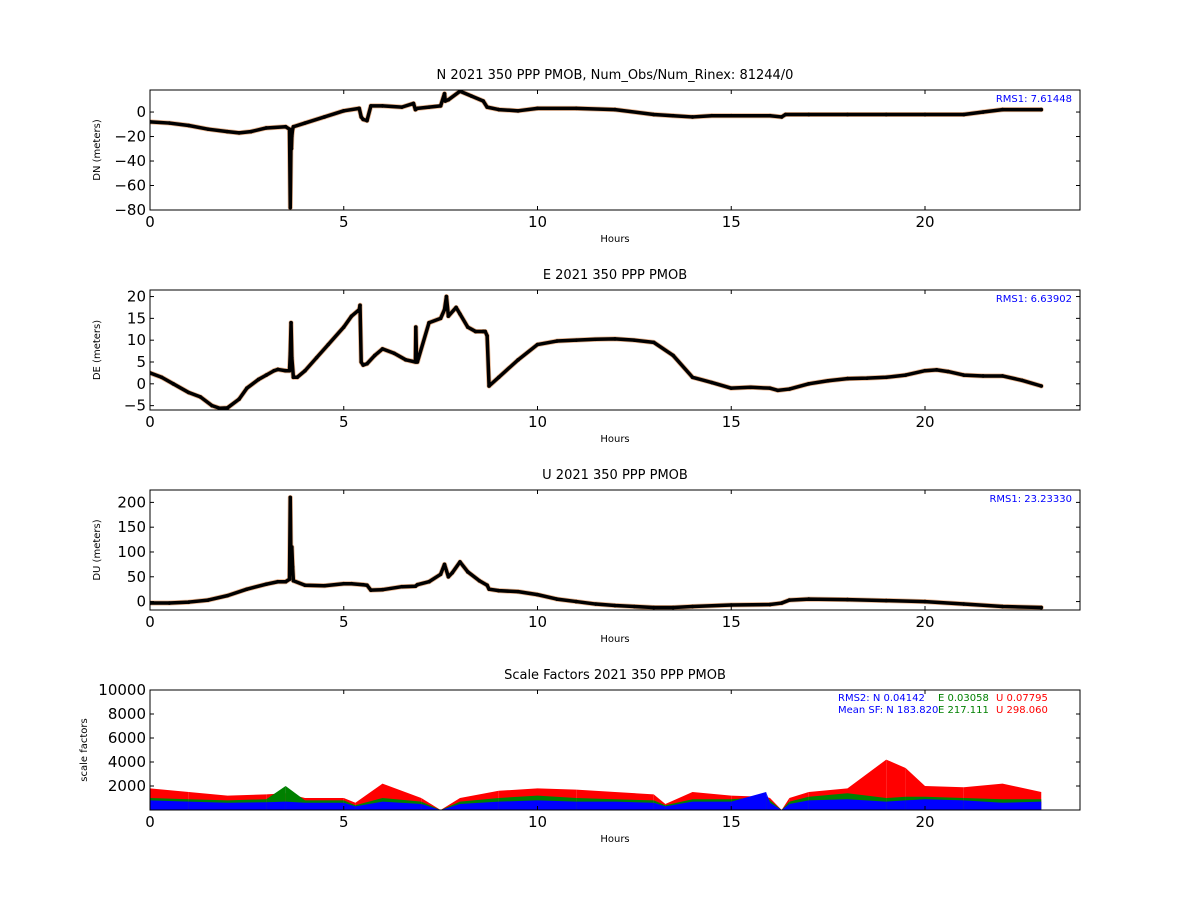 Image resolution: width=1200 pixels, height=900 pixels. Describe the element at coordinates (130, 137) in the screenshot. I see `y-tick-label: −20` at that location.